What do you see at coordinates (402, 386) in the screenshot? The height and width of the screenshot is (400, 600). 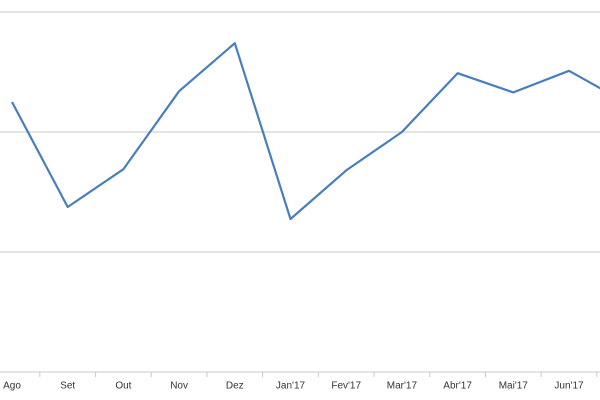 I see `x-tick-label: Mar'17` at bounding box center [402, 386].